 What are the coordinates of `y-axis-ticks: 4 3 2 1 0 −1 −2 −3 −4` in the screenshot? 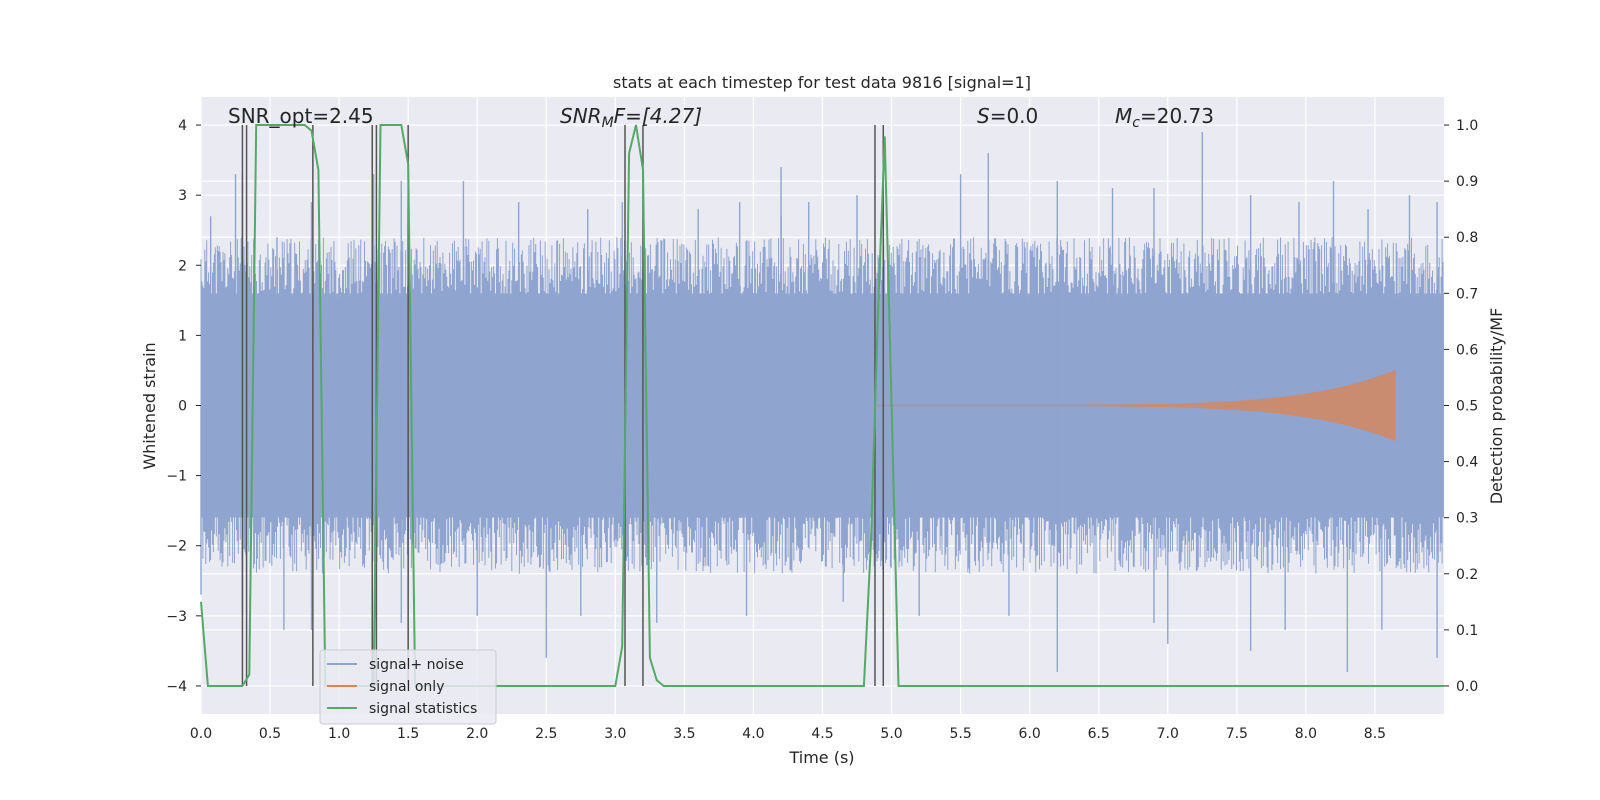 It's located at (183, 406).